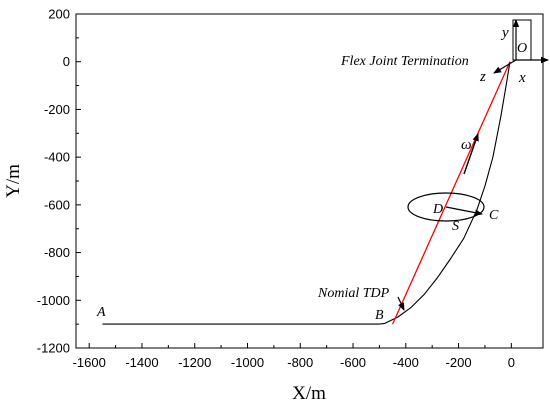  Describe the element at coordinates (466, 145) in the screenshot. I see `omega-label: ω` at that location.